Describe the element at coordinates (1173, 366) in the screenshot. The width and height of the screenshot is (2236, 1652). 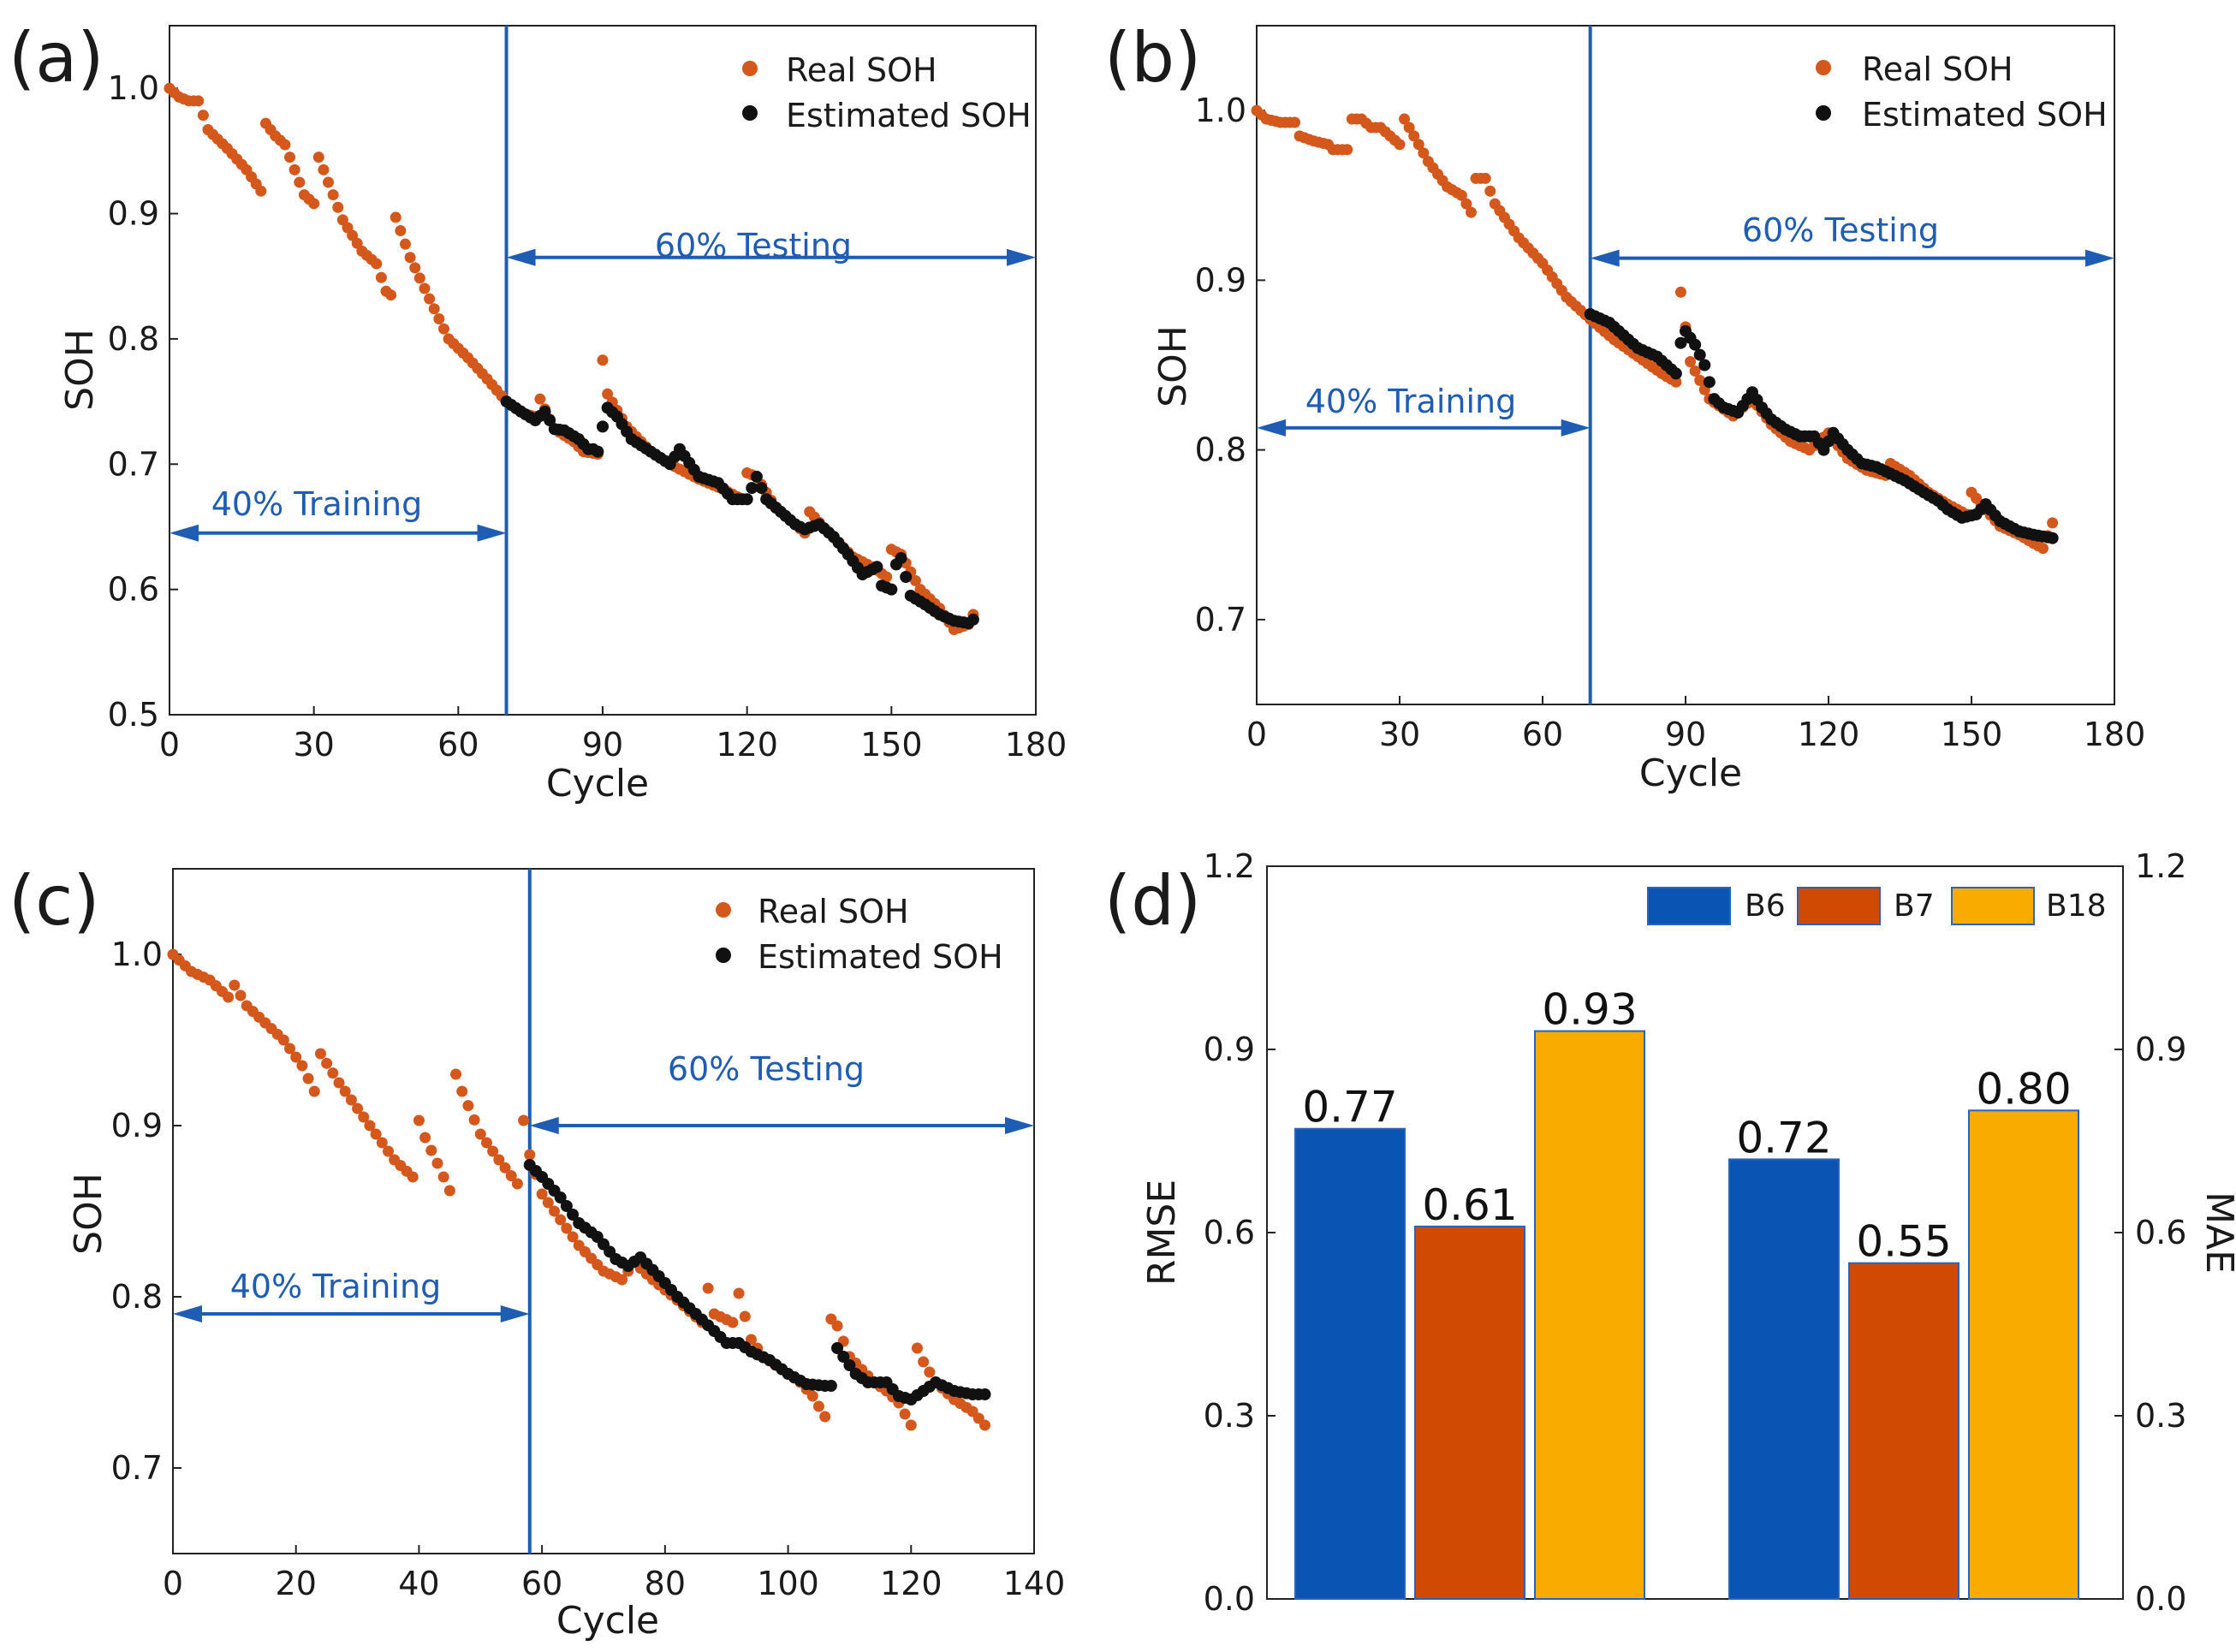
I see `y-axis-label-b: SOH` at that location.